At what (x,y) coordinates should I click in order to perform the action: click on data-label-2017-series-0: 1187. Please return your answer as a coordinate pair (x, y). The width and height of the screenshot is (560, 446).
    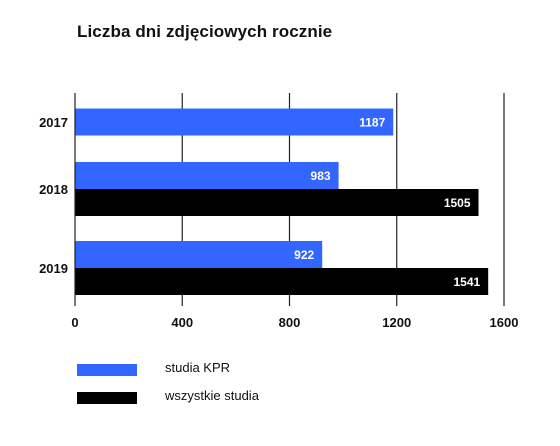
    Looking at the image, I should click on (372, 123).